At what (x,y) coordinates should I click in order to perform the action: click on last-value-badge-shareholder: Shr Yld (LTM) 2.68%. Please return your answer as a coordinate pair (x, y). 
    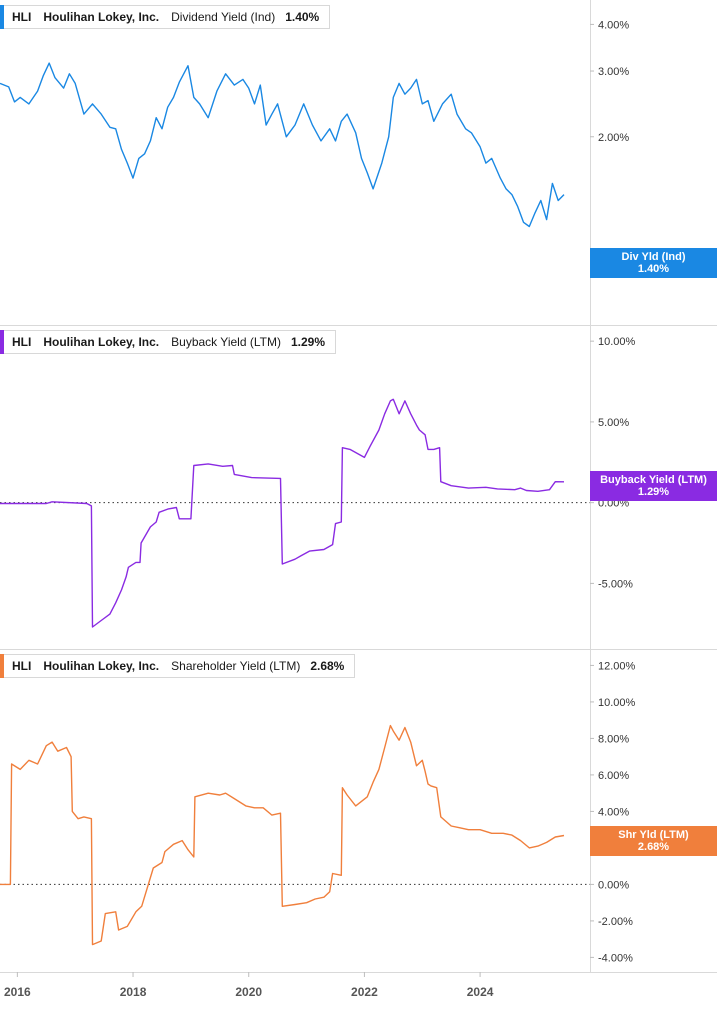
    Looking at the image, I should click on (653, 841).